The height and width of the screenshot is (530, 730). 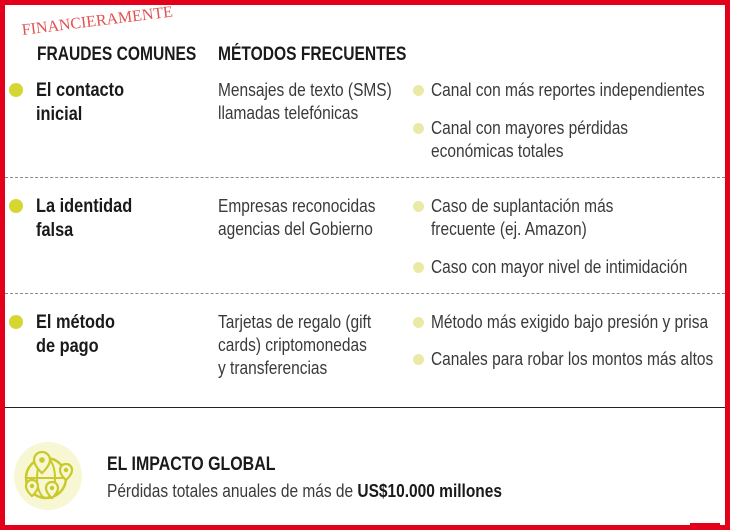 What do you see at coordinates (312, 54) in the screenshot?
I see `header-metodos-frecuentes: MÉTODOS FRECUENTES` at bounding box center [312, 54].